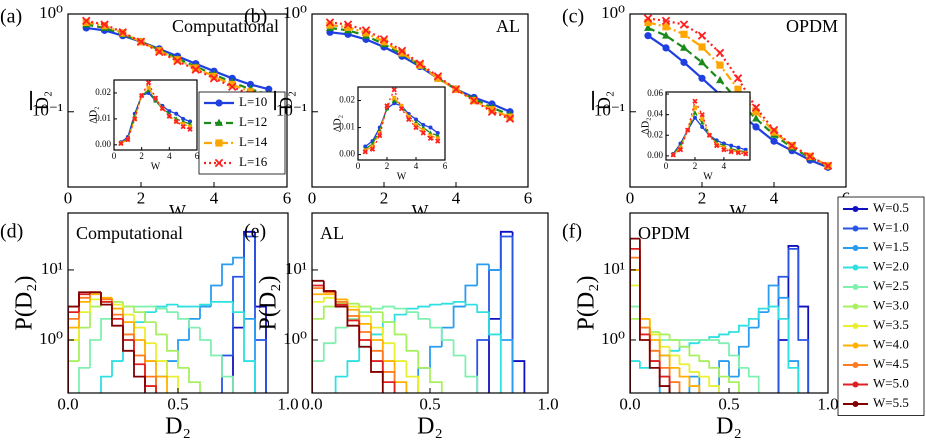  Describe the element at coordinates (291, 110) in the screenshot. I see `y-tick-label: 10⁻¹` at that location.